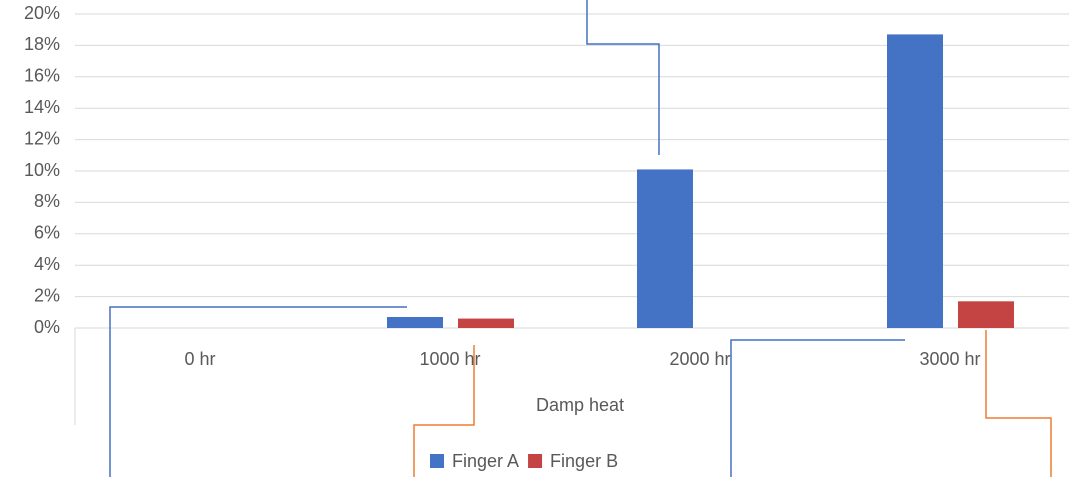 The image size is (1069, 477). Describe the element at coordinates (949, 359) in the screenshot. I see `x-tick-label: 3000 hr` at that location.